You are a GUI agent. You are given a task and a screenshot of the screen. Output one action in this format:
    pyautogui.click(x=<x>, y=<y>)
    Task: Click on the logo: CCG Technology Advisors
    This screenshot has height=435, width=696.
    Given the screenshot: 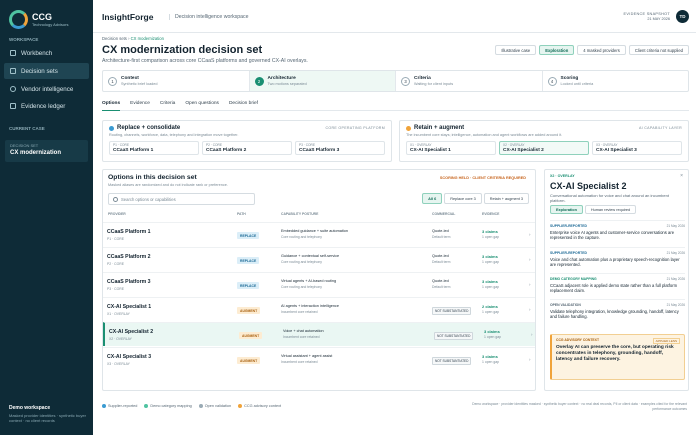 What is the action you would take?
    pyautogui.click(x=38, y=19)
    